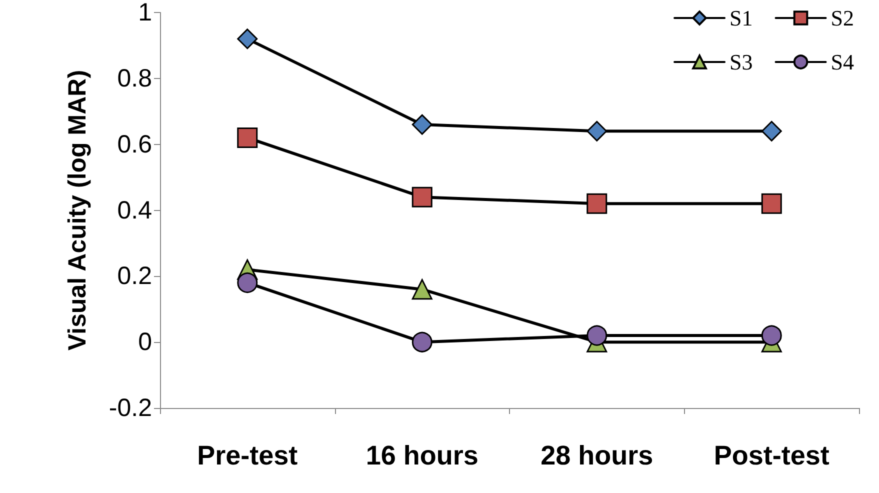  What do you see at coordinates (247, 455) in the screenshot?
I see `x-tick-label: Pre-test` at bounding box center [247, 455].